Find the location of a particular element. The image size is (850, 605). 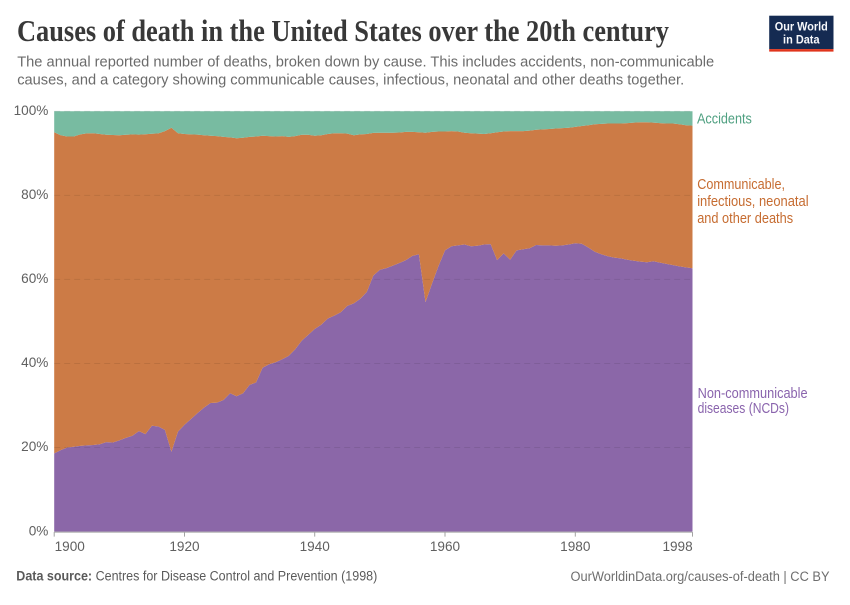

svg-text: 20% is located at coordinates (34, 446).